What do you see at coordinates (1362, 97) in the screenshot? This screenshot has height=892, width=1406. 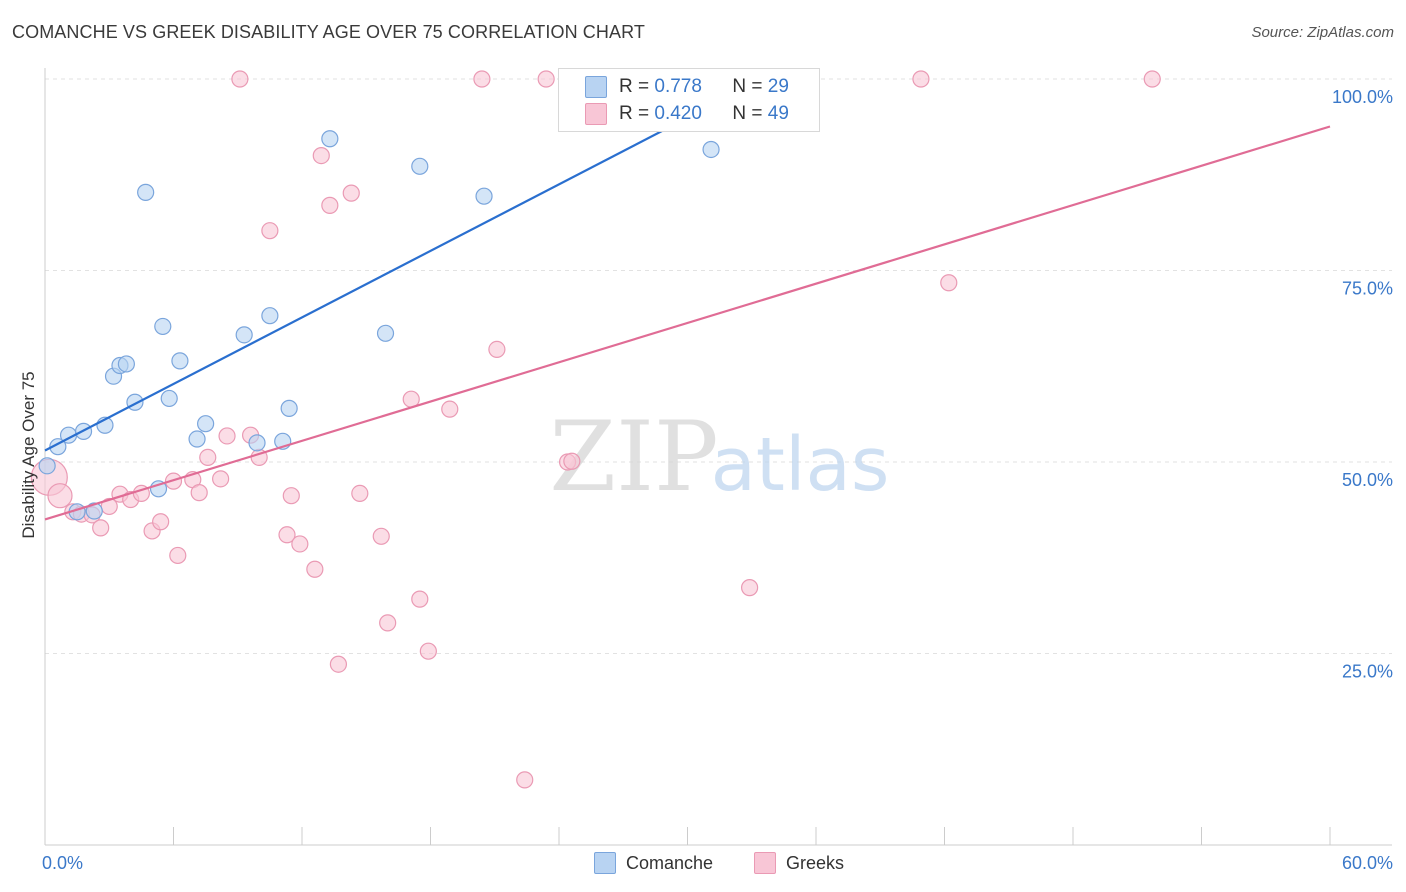 I see `y-tick-label: 100.0%` at bounding box center [1362, 97].